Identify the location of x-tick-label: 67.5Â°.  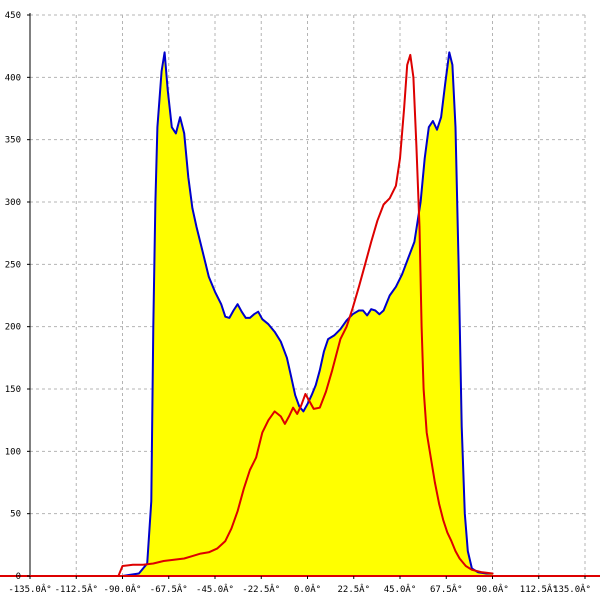
(446, 589).